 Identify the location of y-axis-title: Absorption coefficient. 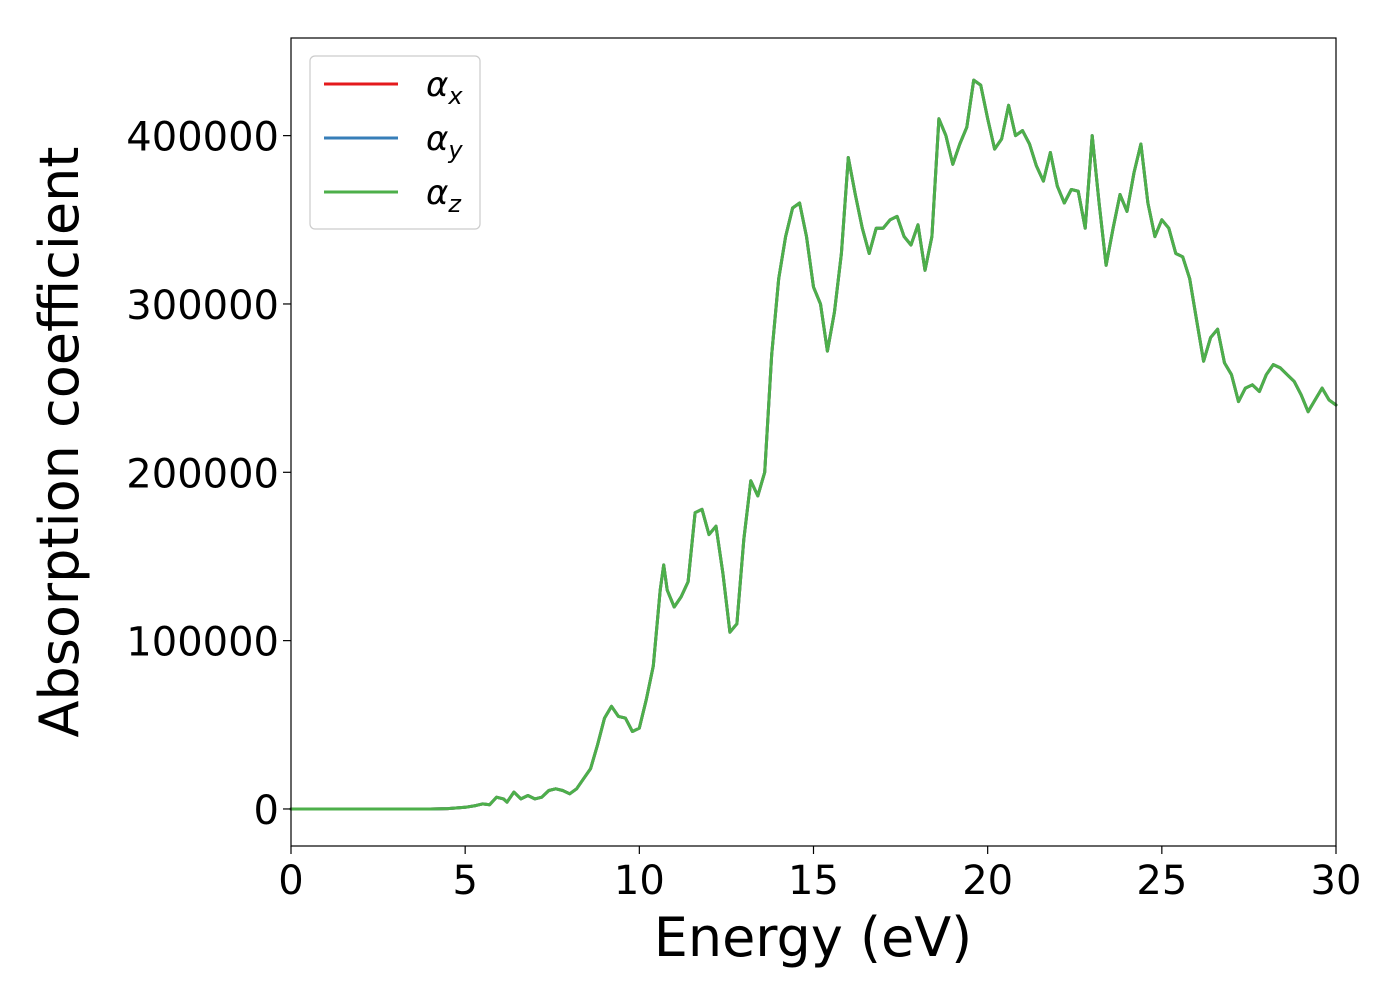
(59, 442).